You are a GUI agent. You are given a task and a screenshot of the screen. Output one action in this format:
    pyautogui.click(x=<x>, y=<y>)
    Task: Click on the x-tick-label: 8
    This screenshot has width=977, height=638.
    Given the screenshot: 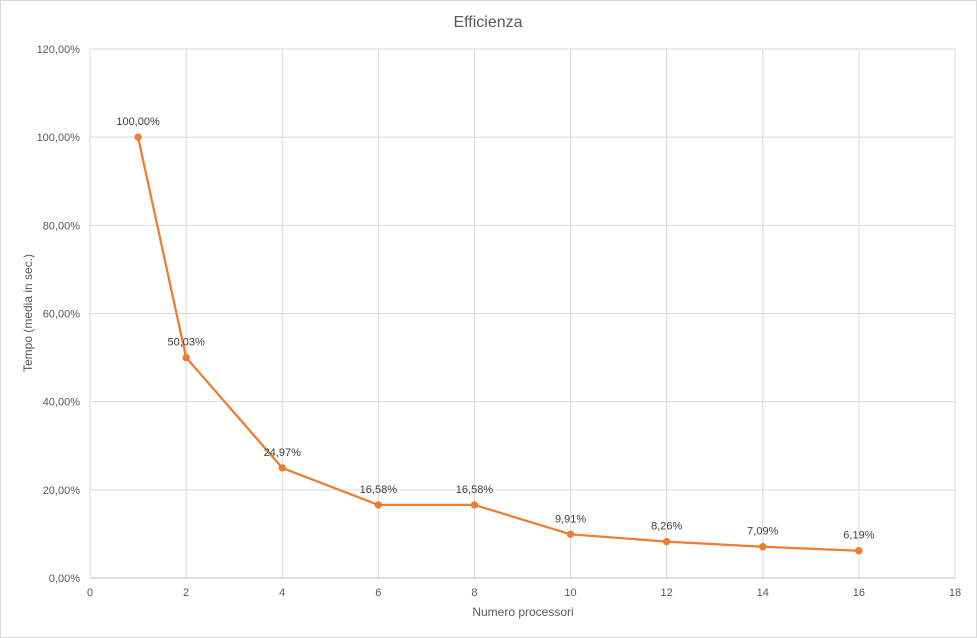 What is the action you would take?
    pyautogui.click(x=474, y=593)
    